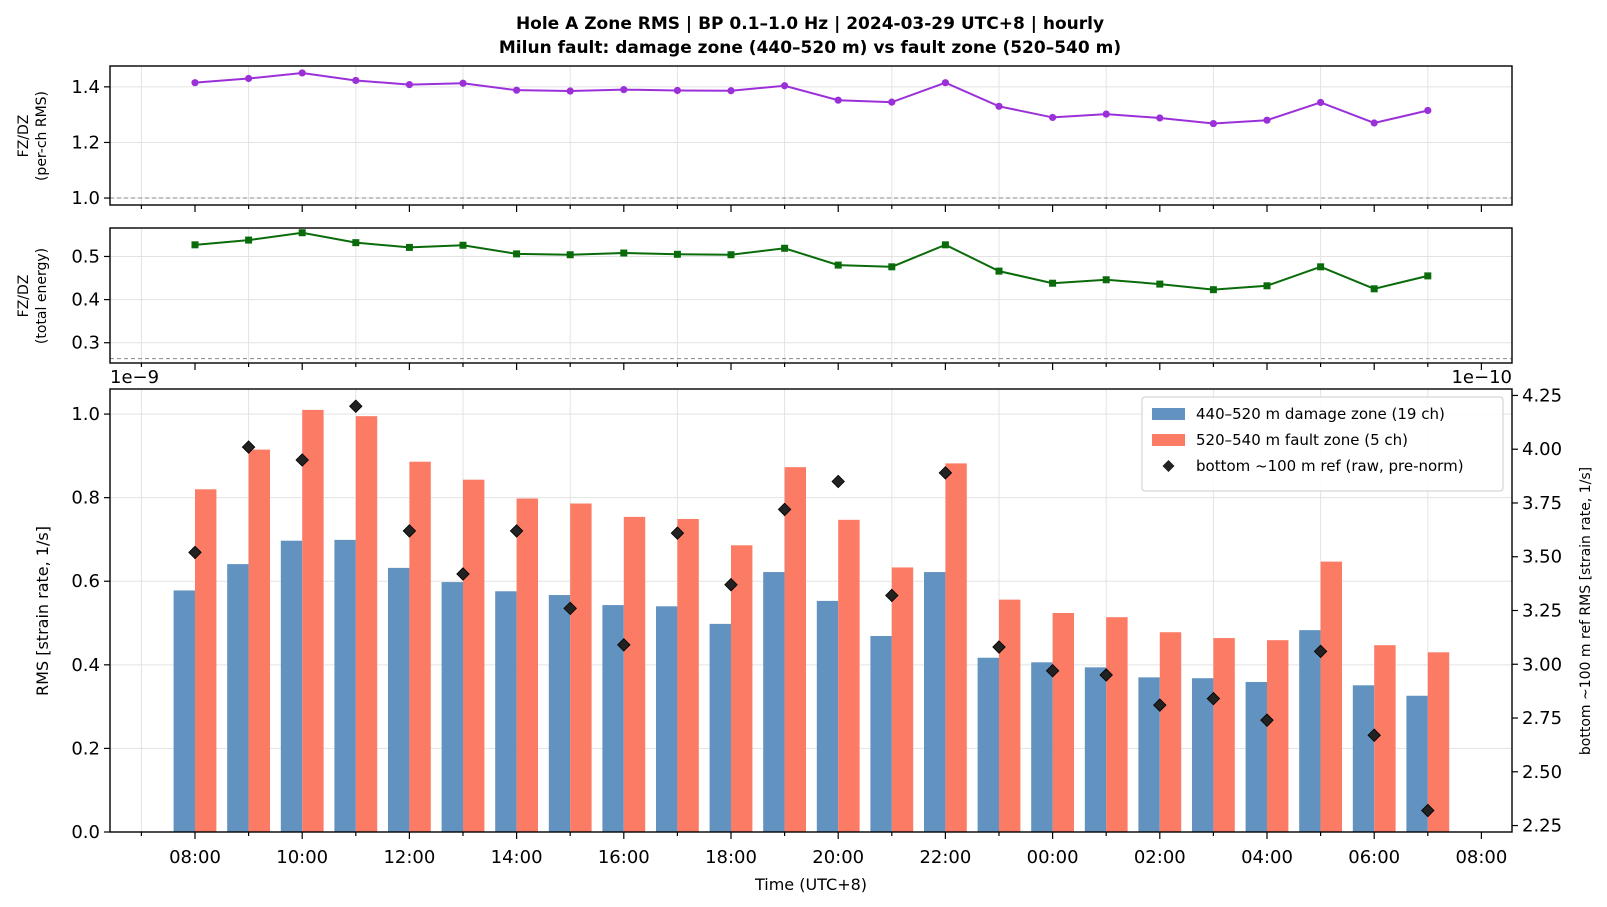  I want to click on y-tick-label: 0.5, so click(85, 256).